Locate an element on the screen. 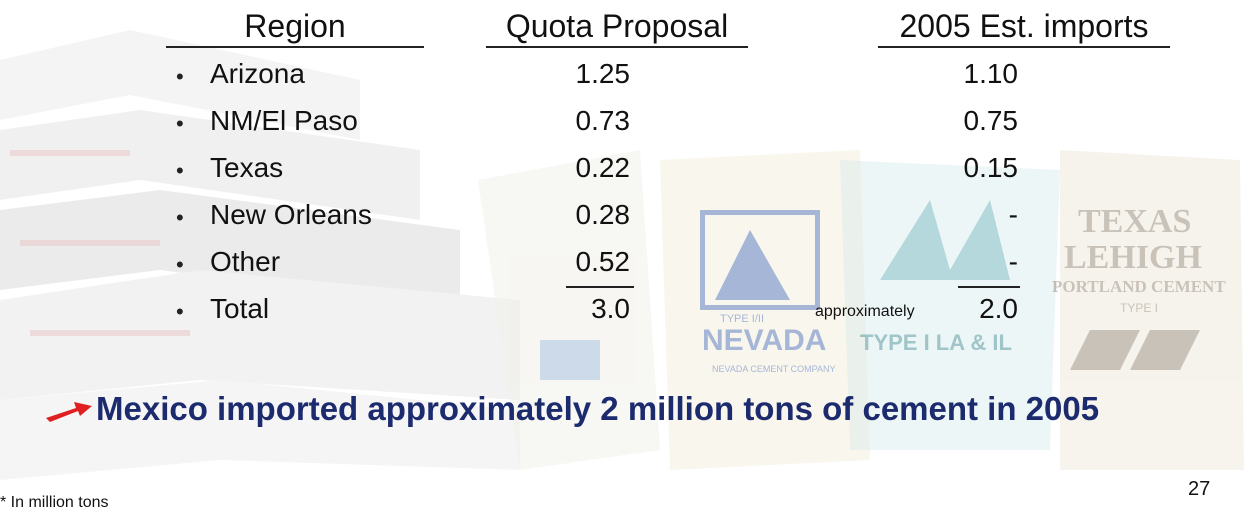 The width and height of the screenshot is (1244, 520). texas-bag-line3: PORTLAND CEMENT is located at coordinates (1139, 286).